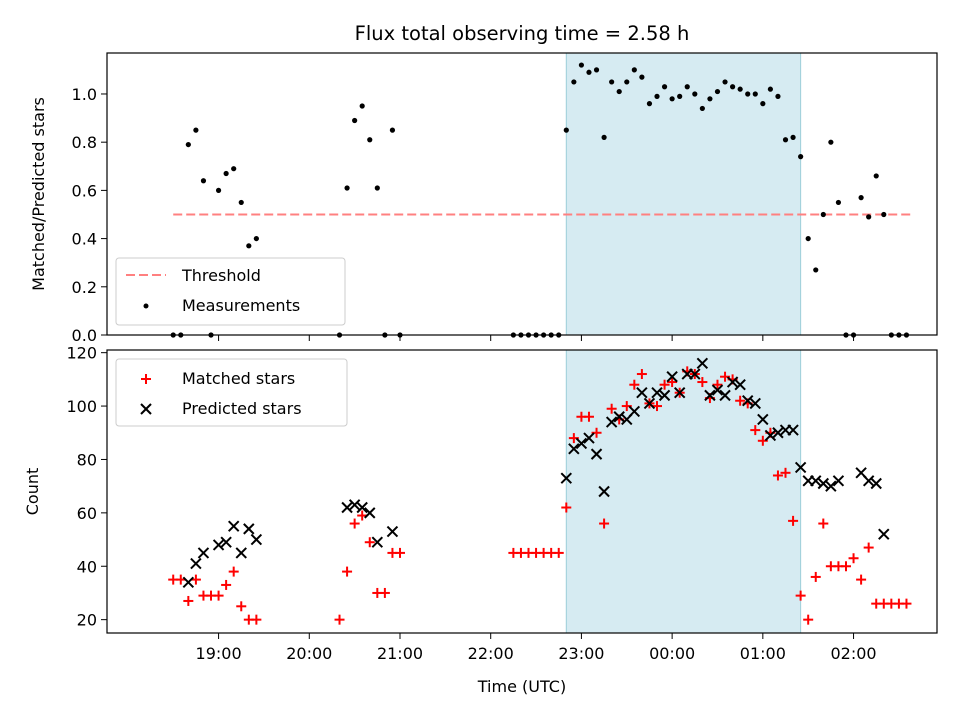 This screenshot has width=960, height=720. What do you see at coordinates (84, 335) in the screenshot?
I see `y-tick-label: 0.0` at bounding box center [84, 335].